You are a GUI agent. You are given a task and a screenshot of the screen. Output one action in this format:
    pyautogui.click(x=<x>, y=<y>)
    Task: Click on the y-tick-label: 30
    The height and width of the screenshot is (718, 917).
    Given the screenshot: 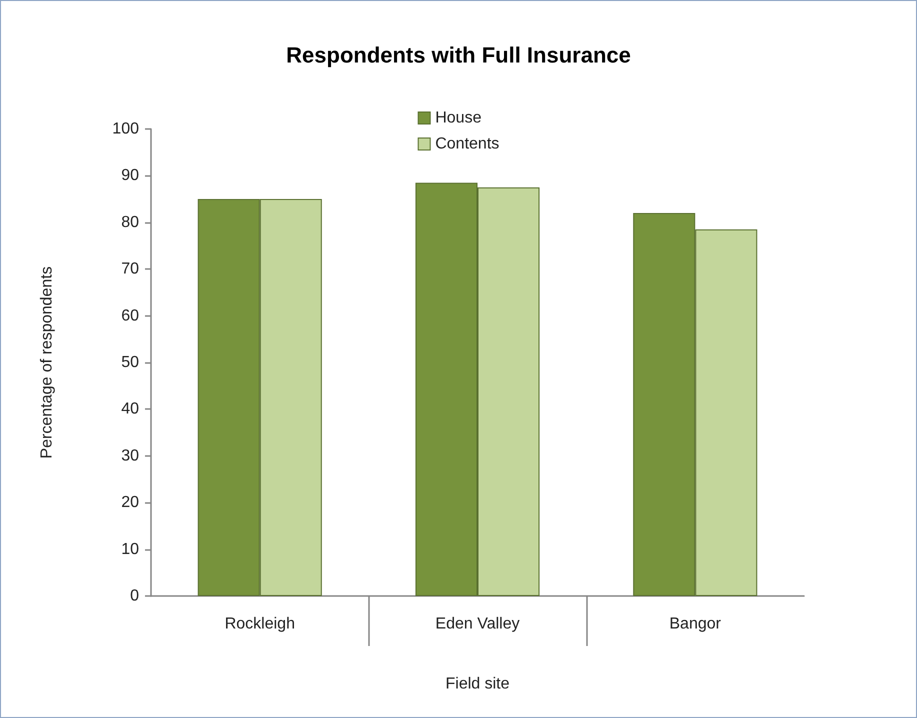 What is the action you would take?
    pyautogui.click(x=130, y=455)
    